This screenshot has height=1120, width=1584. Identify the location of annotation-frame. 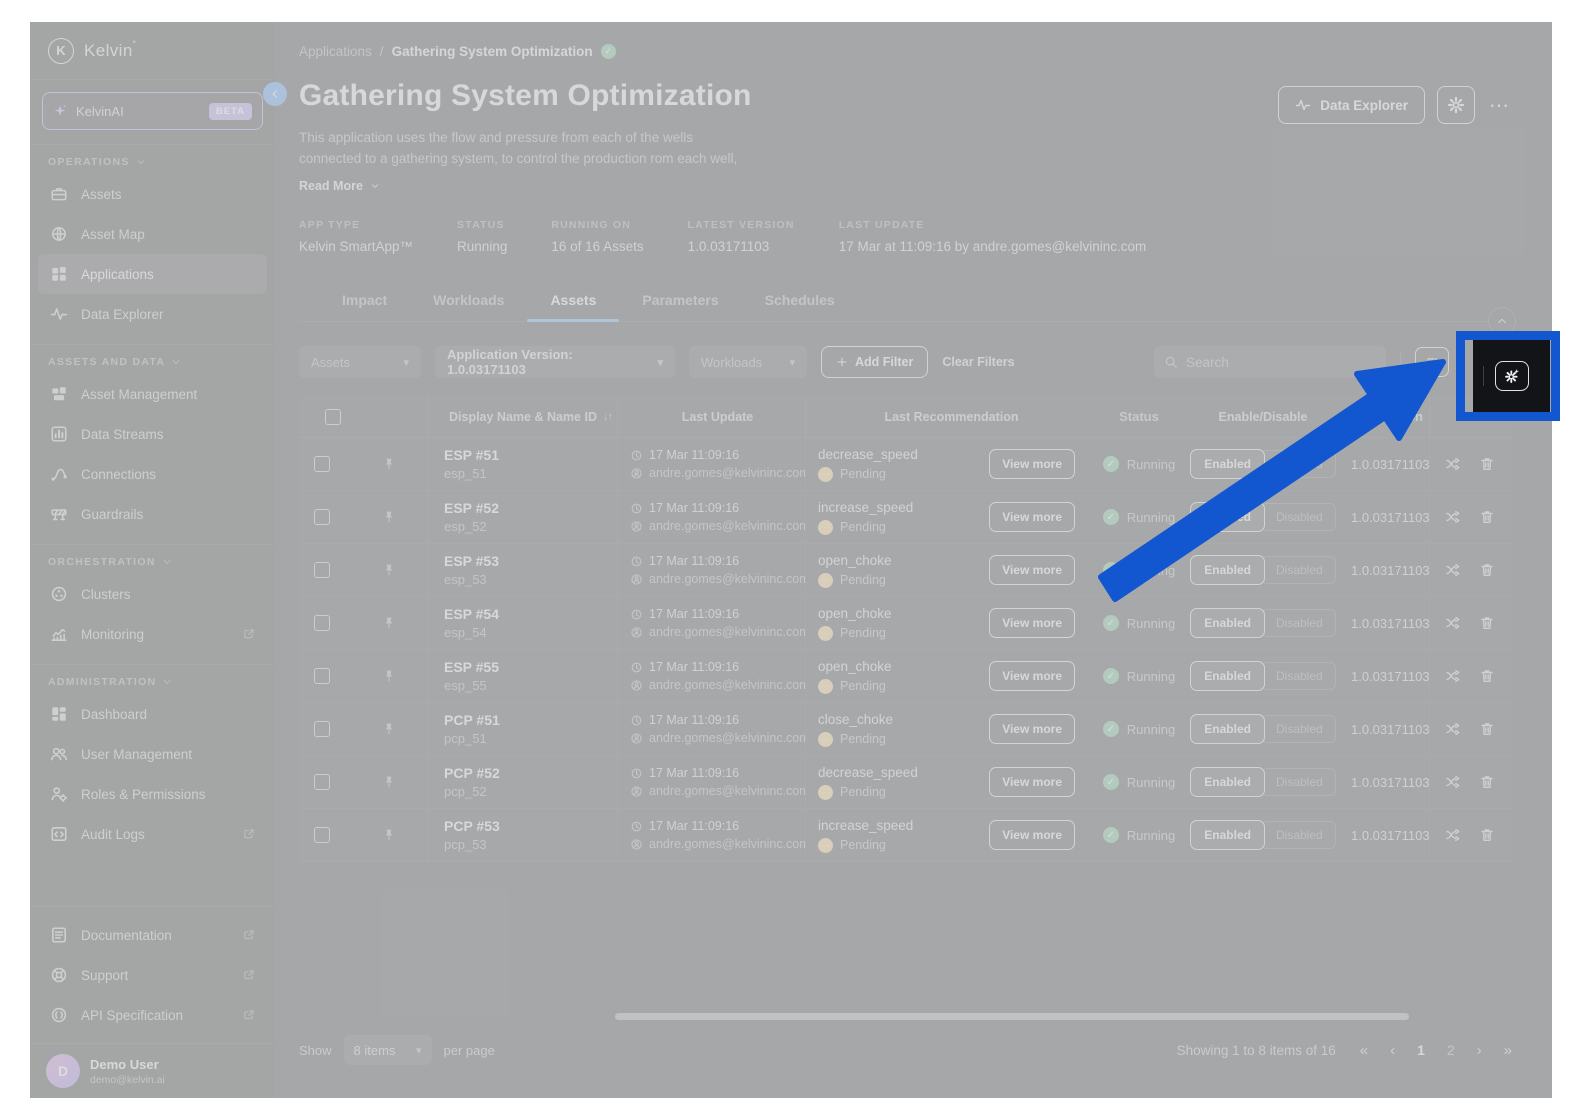
(1508, 376).